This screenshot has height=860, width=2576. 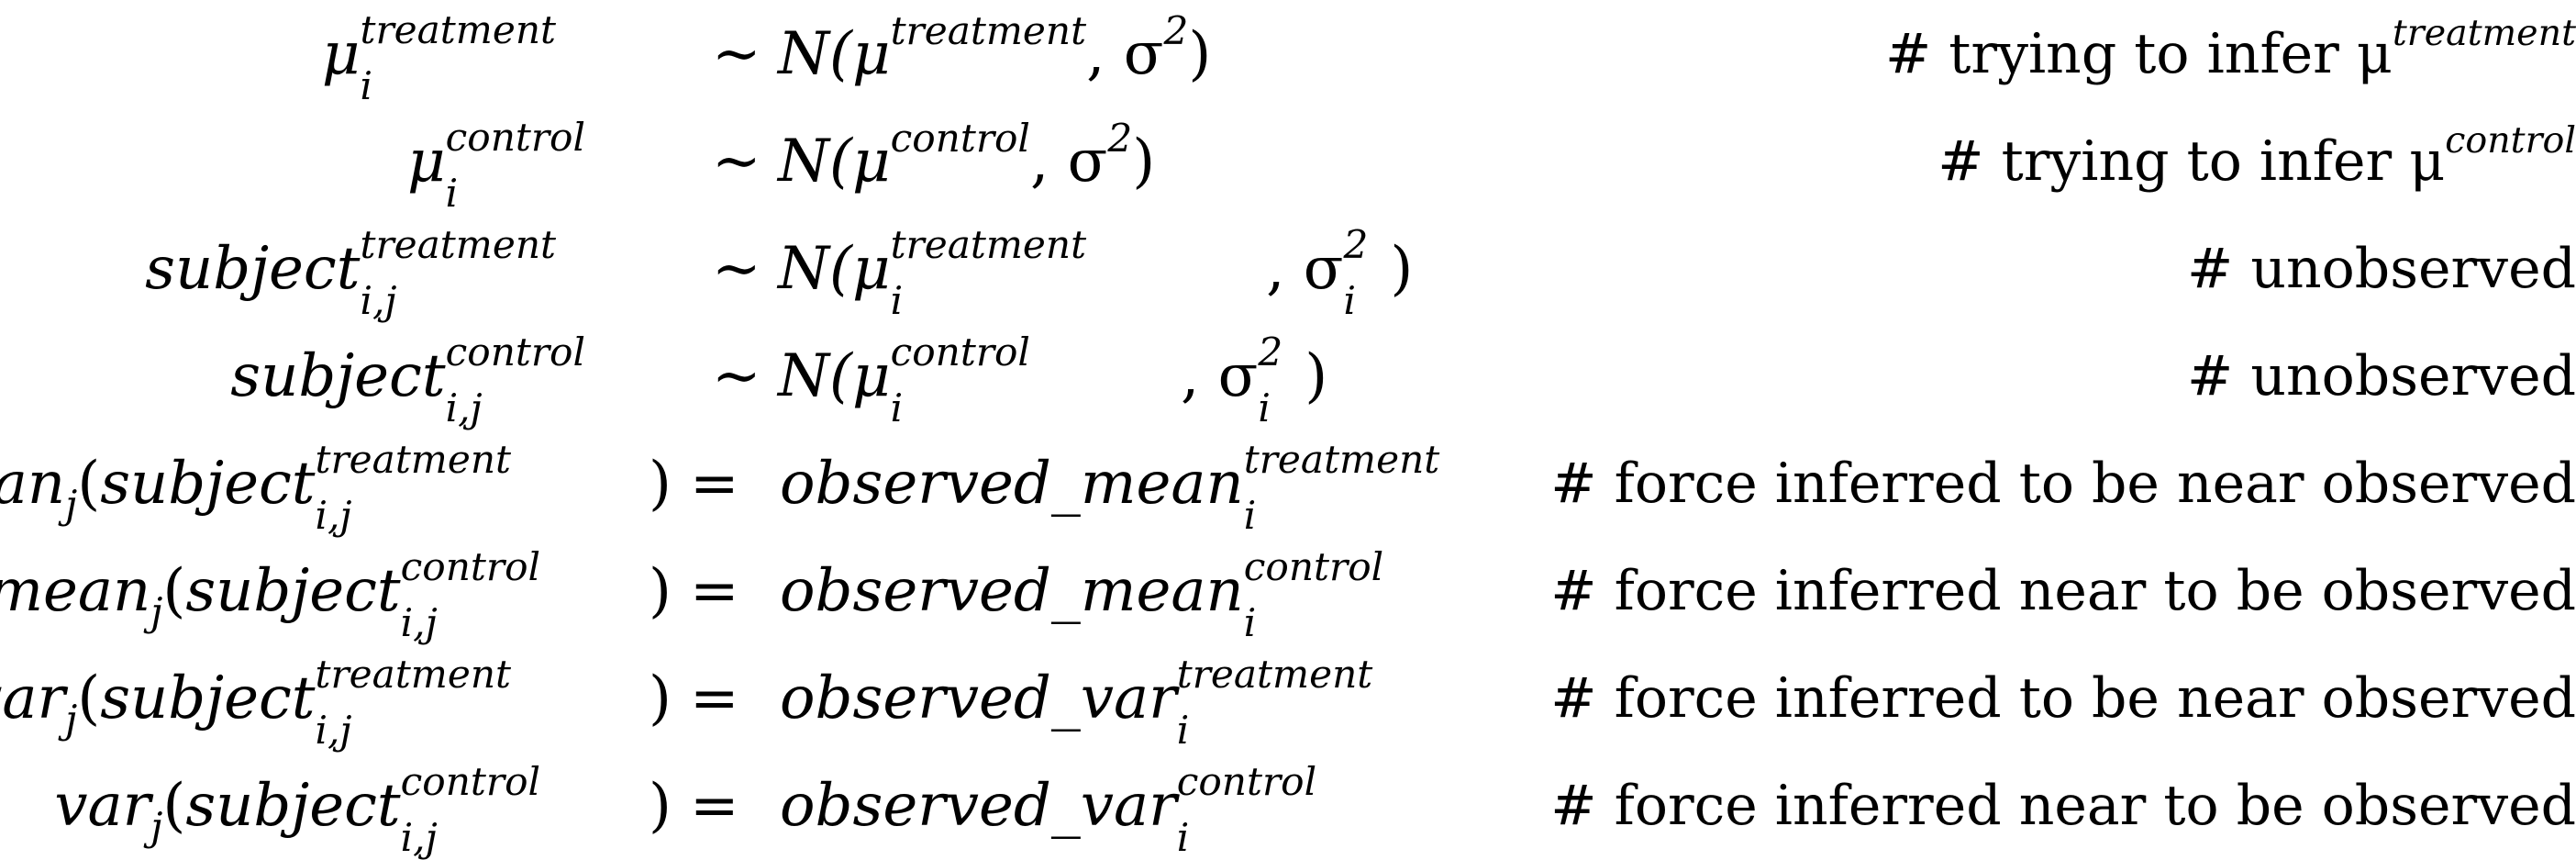 I want to click on equation-lhs: subject treatment i,j, so click(x=350, y=272).